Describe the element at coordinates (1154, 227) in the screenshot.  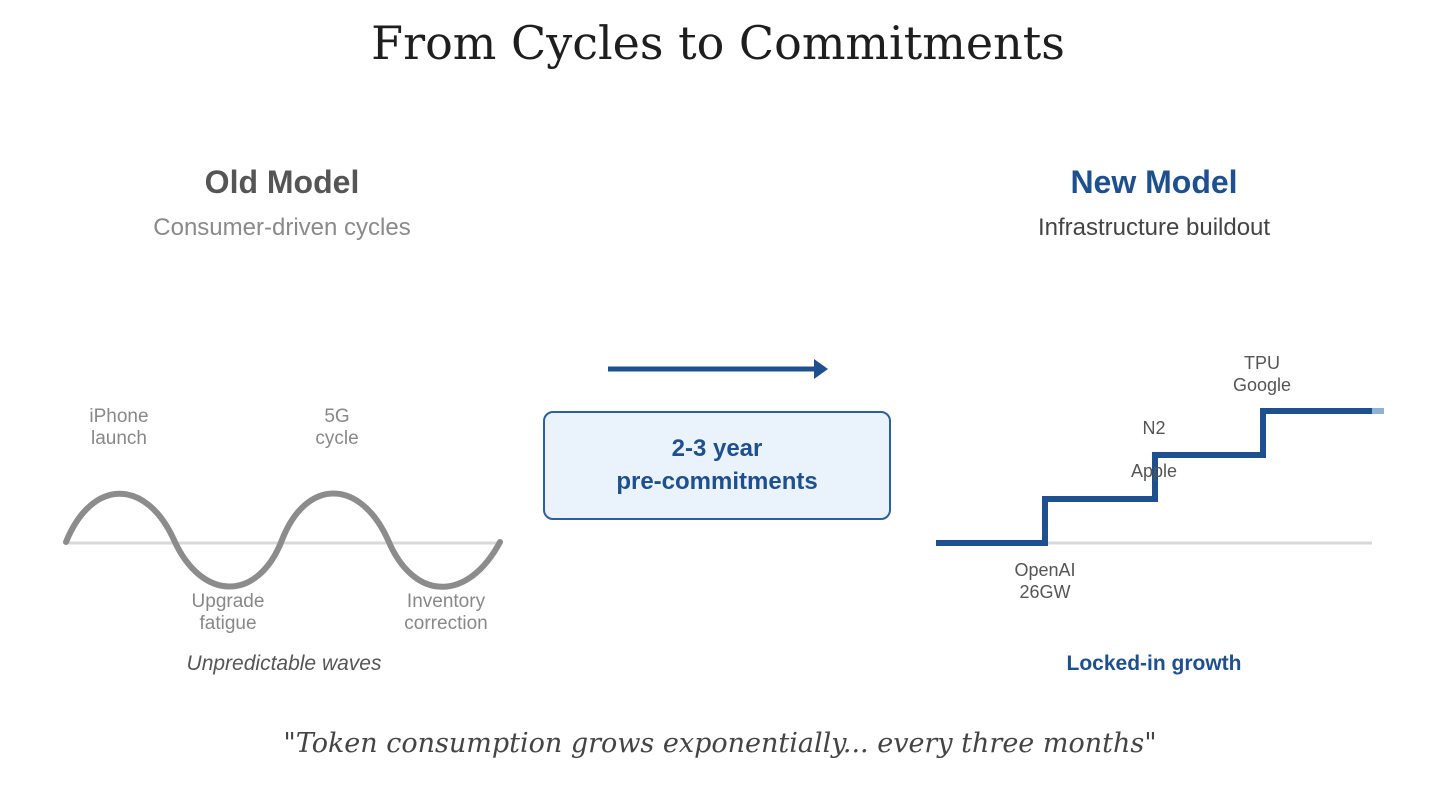
I see `new-model-subtitle: Infrastructure buildout` at that location.